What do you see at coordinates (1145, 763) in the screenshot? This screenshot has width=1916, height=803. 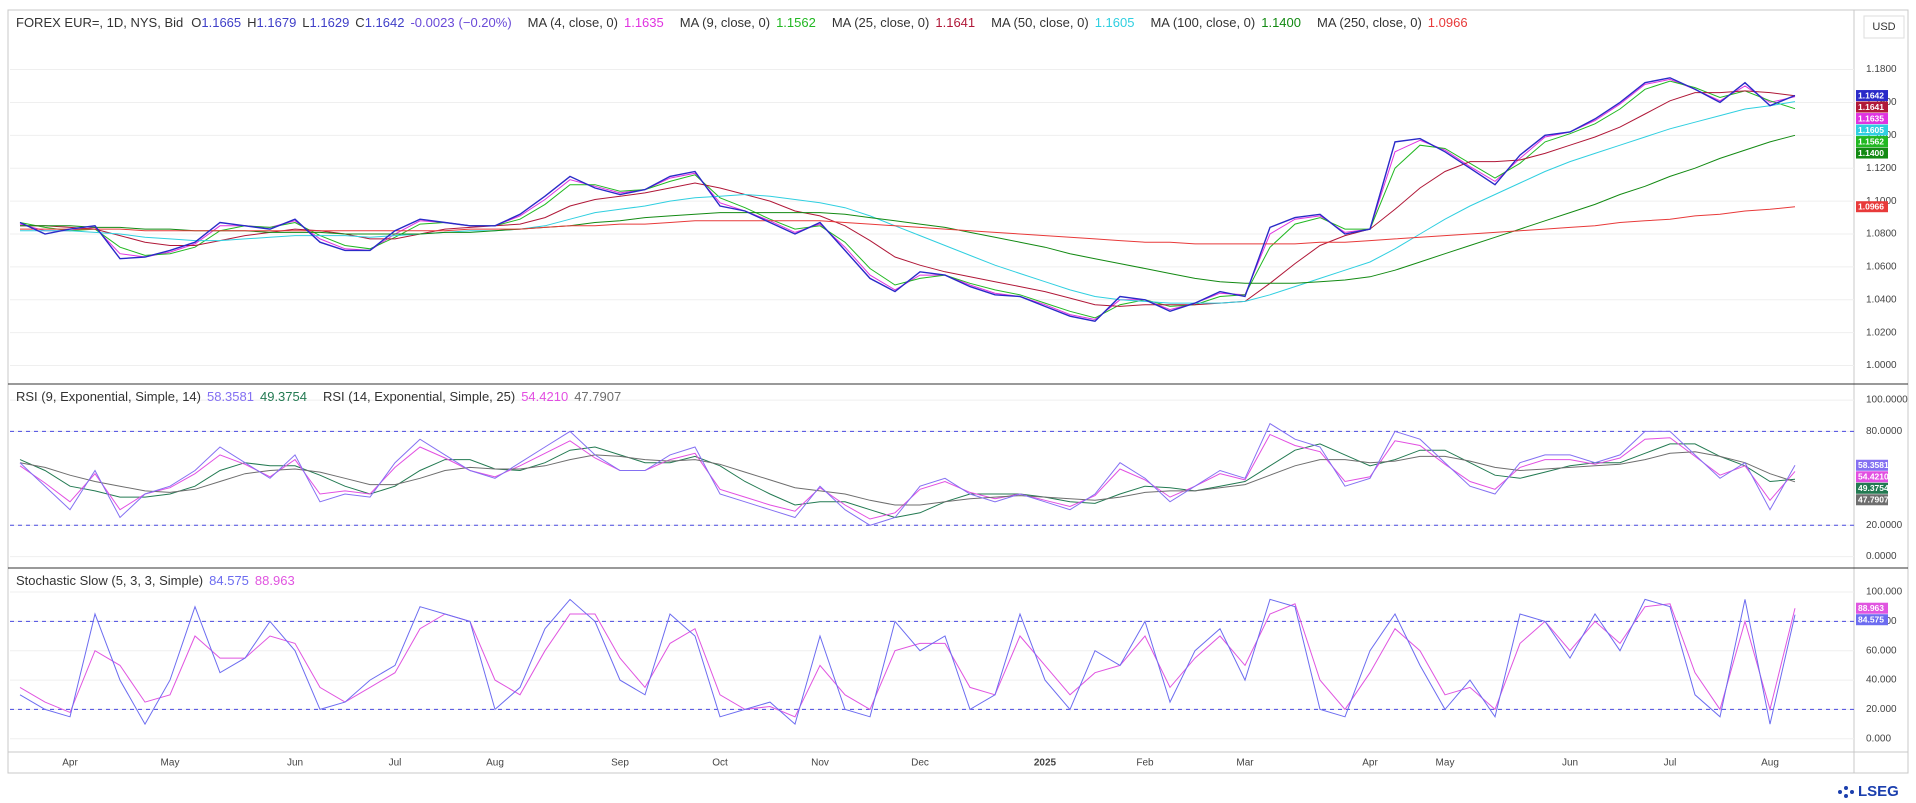 I see `x-tick-label: Feb` at bounding box center [1145, 763].